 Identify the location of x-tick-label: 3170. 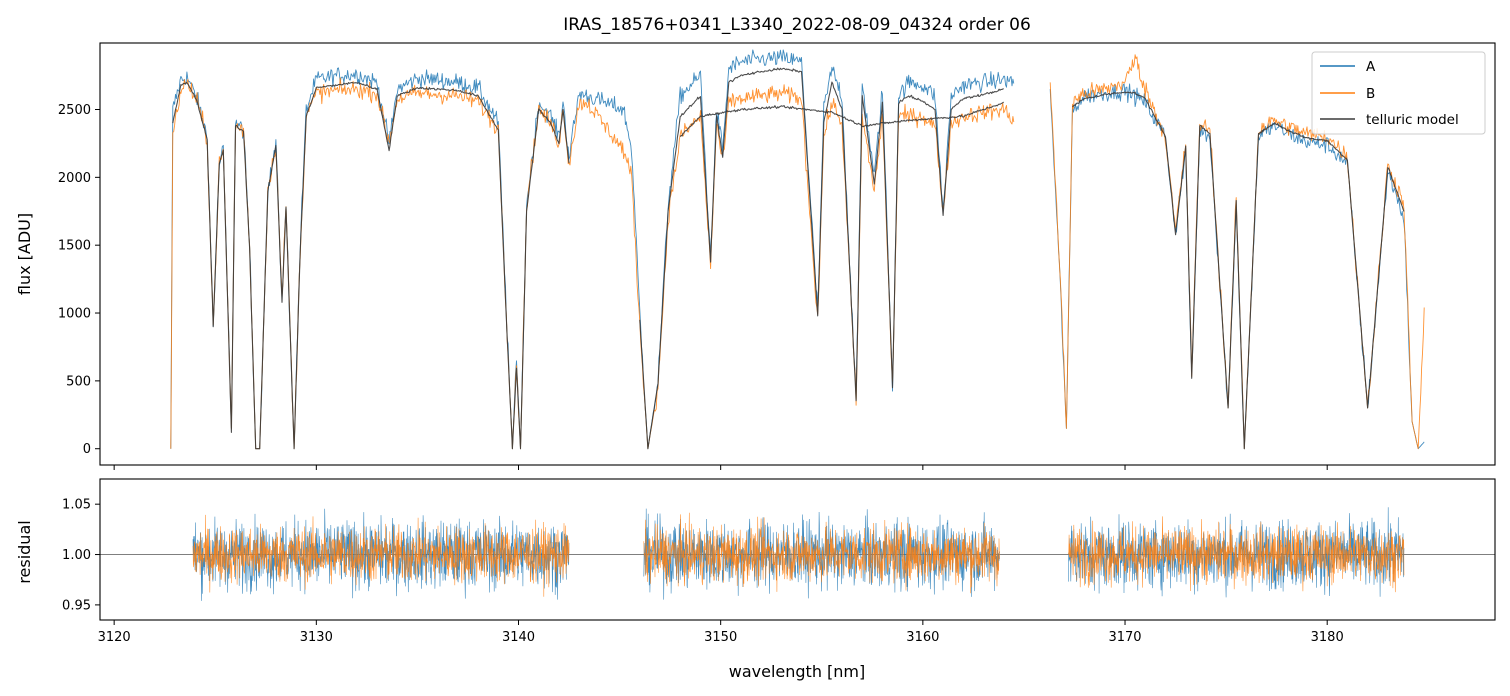
(1124, 637).